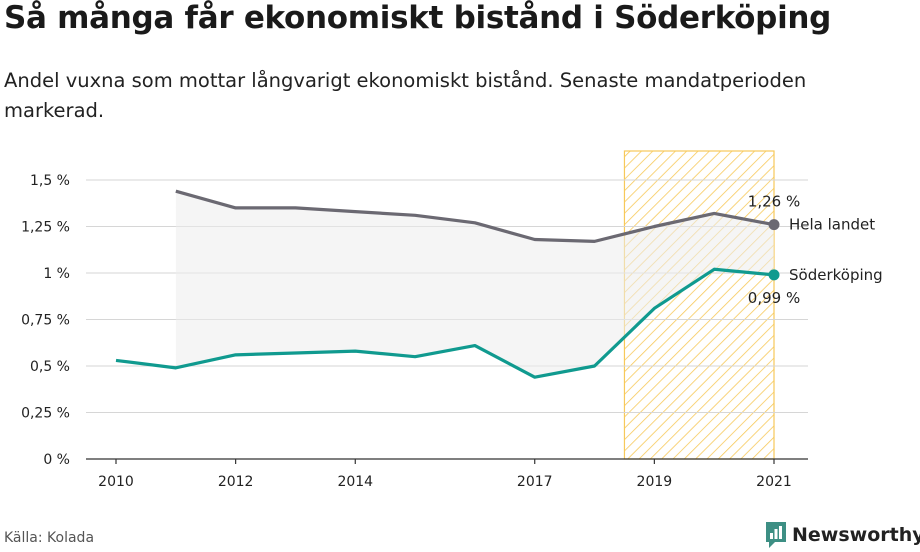 The image size is (920, 552). What do you see at coordinates (355, 482) in the screenshot?
I see `x-tick-label-2: 2014` at bounding box center [355, 482].